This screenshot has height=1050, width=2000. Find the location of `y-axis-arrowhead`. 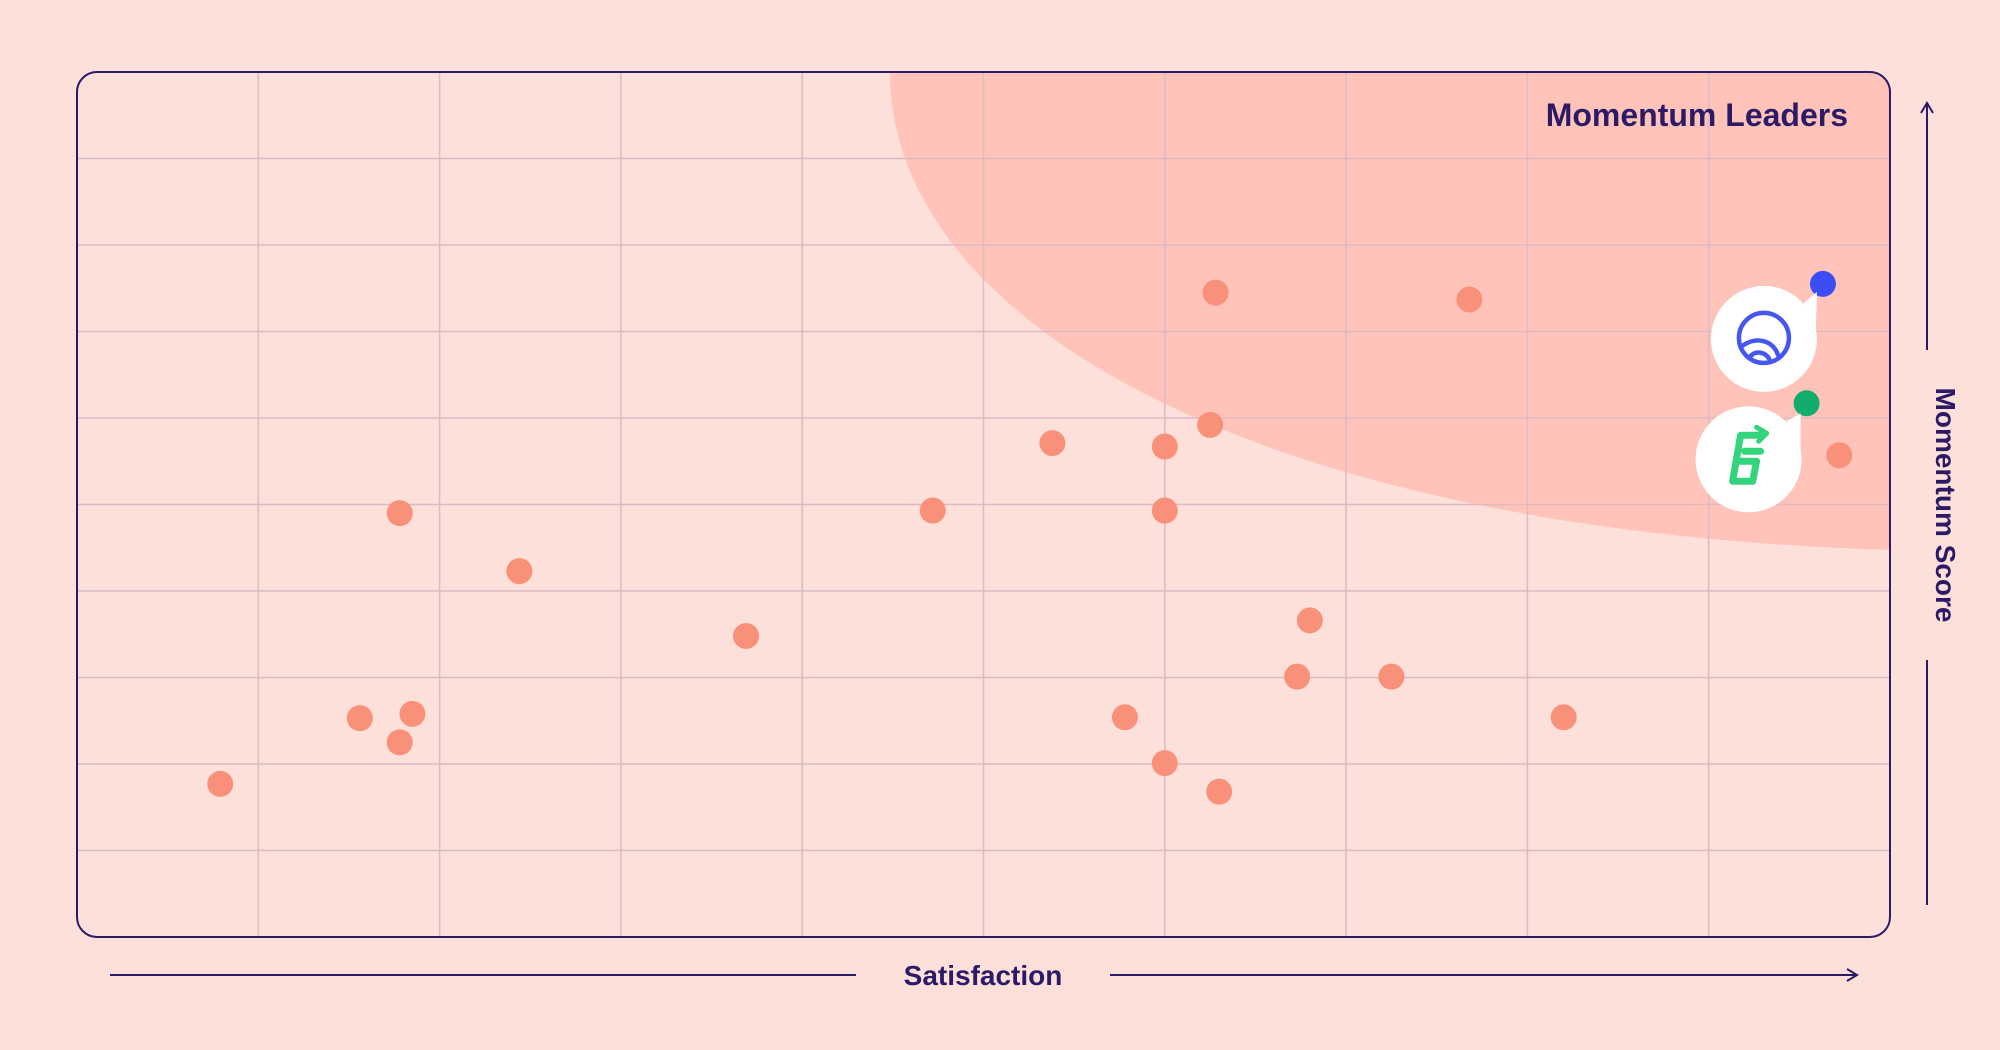

y-axis-arrowhead is located at coordinates (1927, 107).